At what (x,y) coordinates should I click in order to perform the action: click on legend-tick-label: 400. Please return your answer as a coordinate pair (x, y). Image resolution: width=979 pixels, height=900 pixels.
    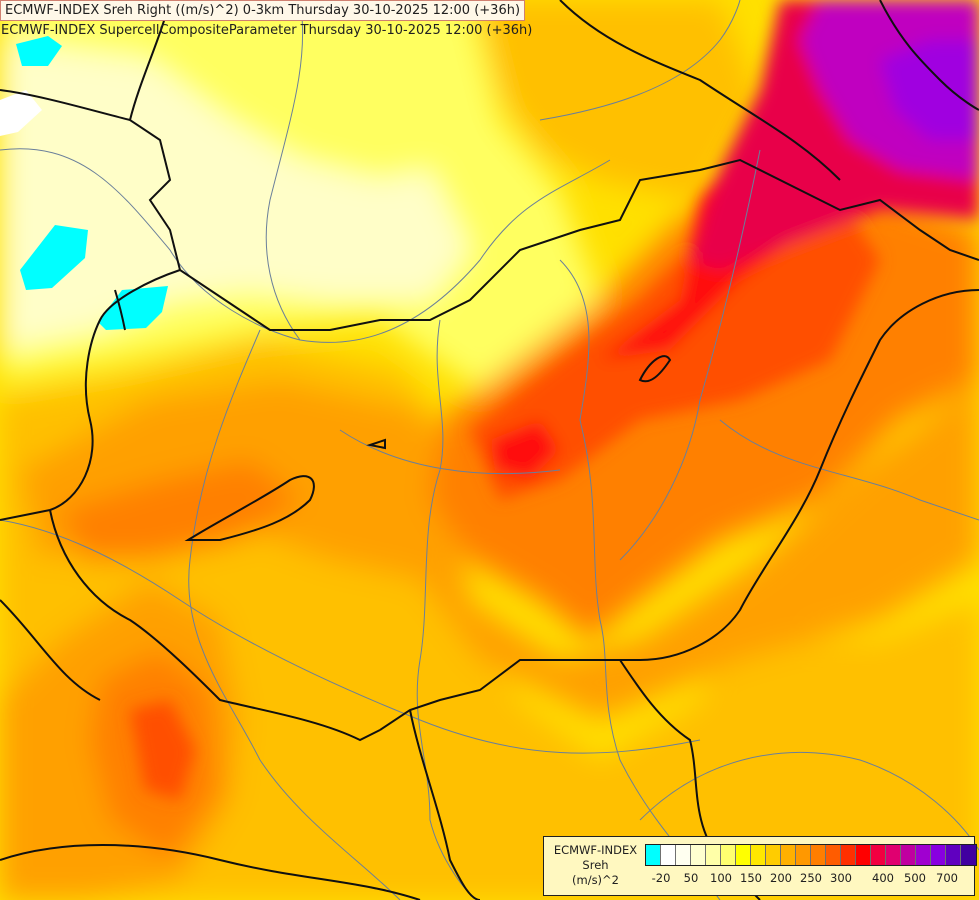
    Looking at the image, I should click on (883, 878).